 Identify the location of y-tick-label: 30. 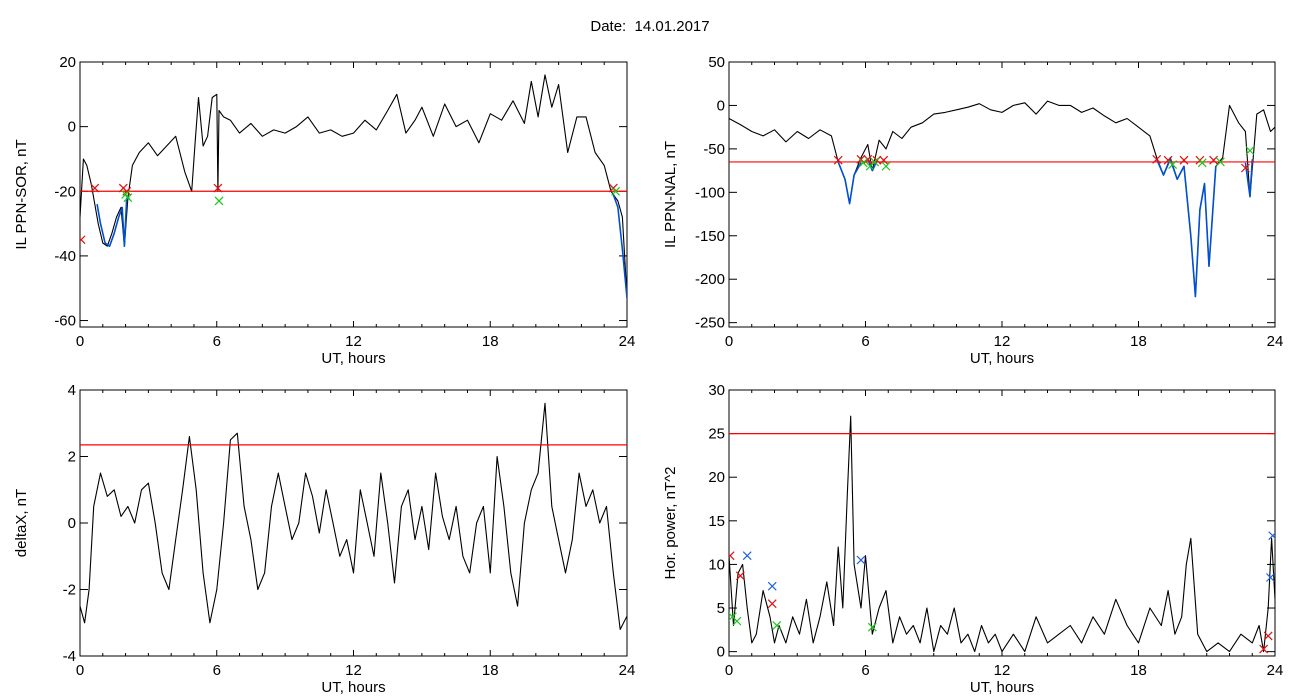
(716, 390).